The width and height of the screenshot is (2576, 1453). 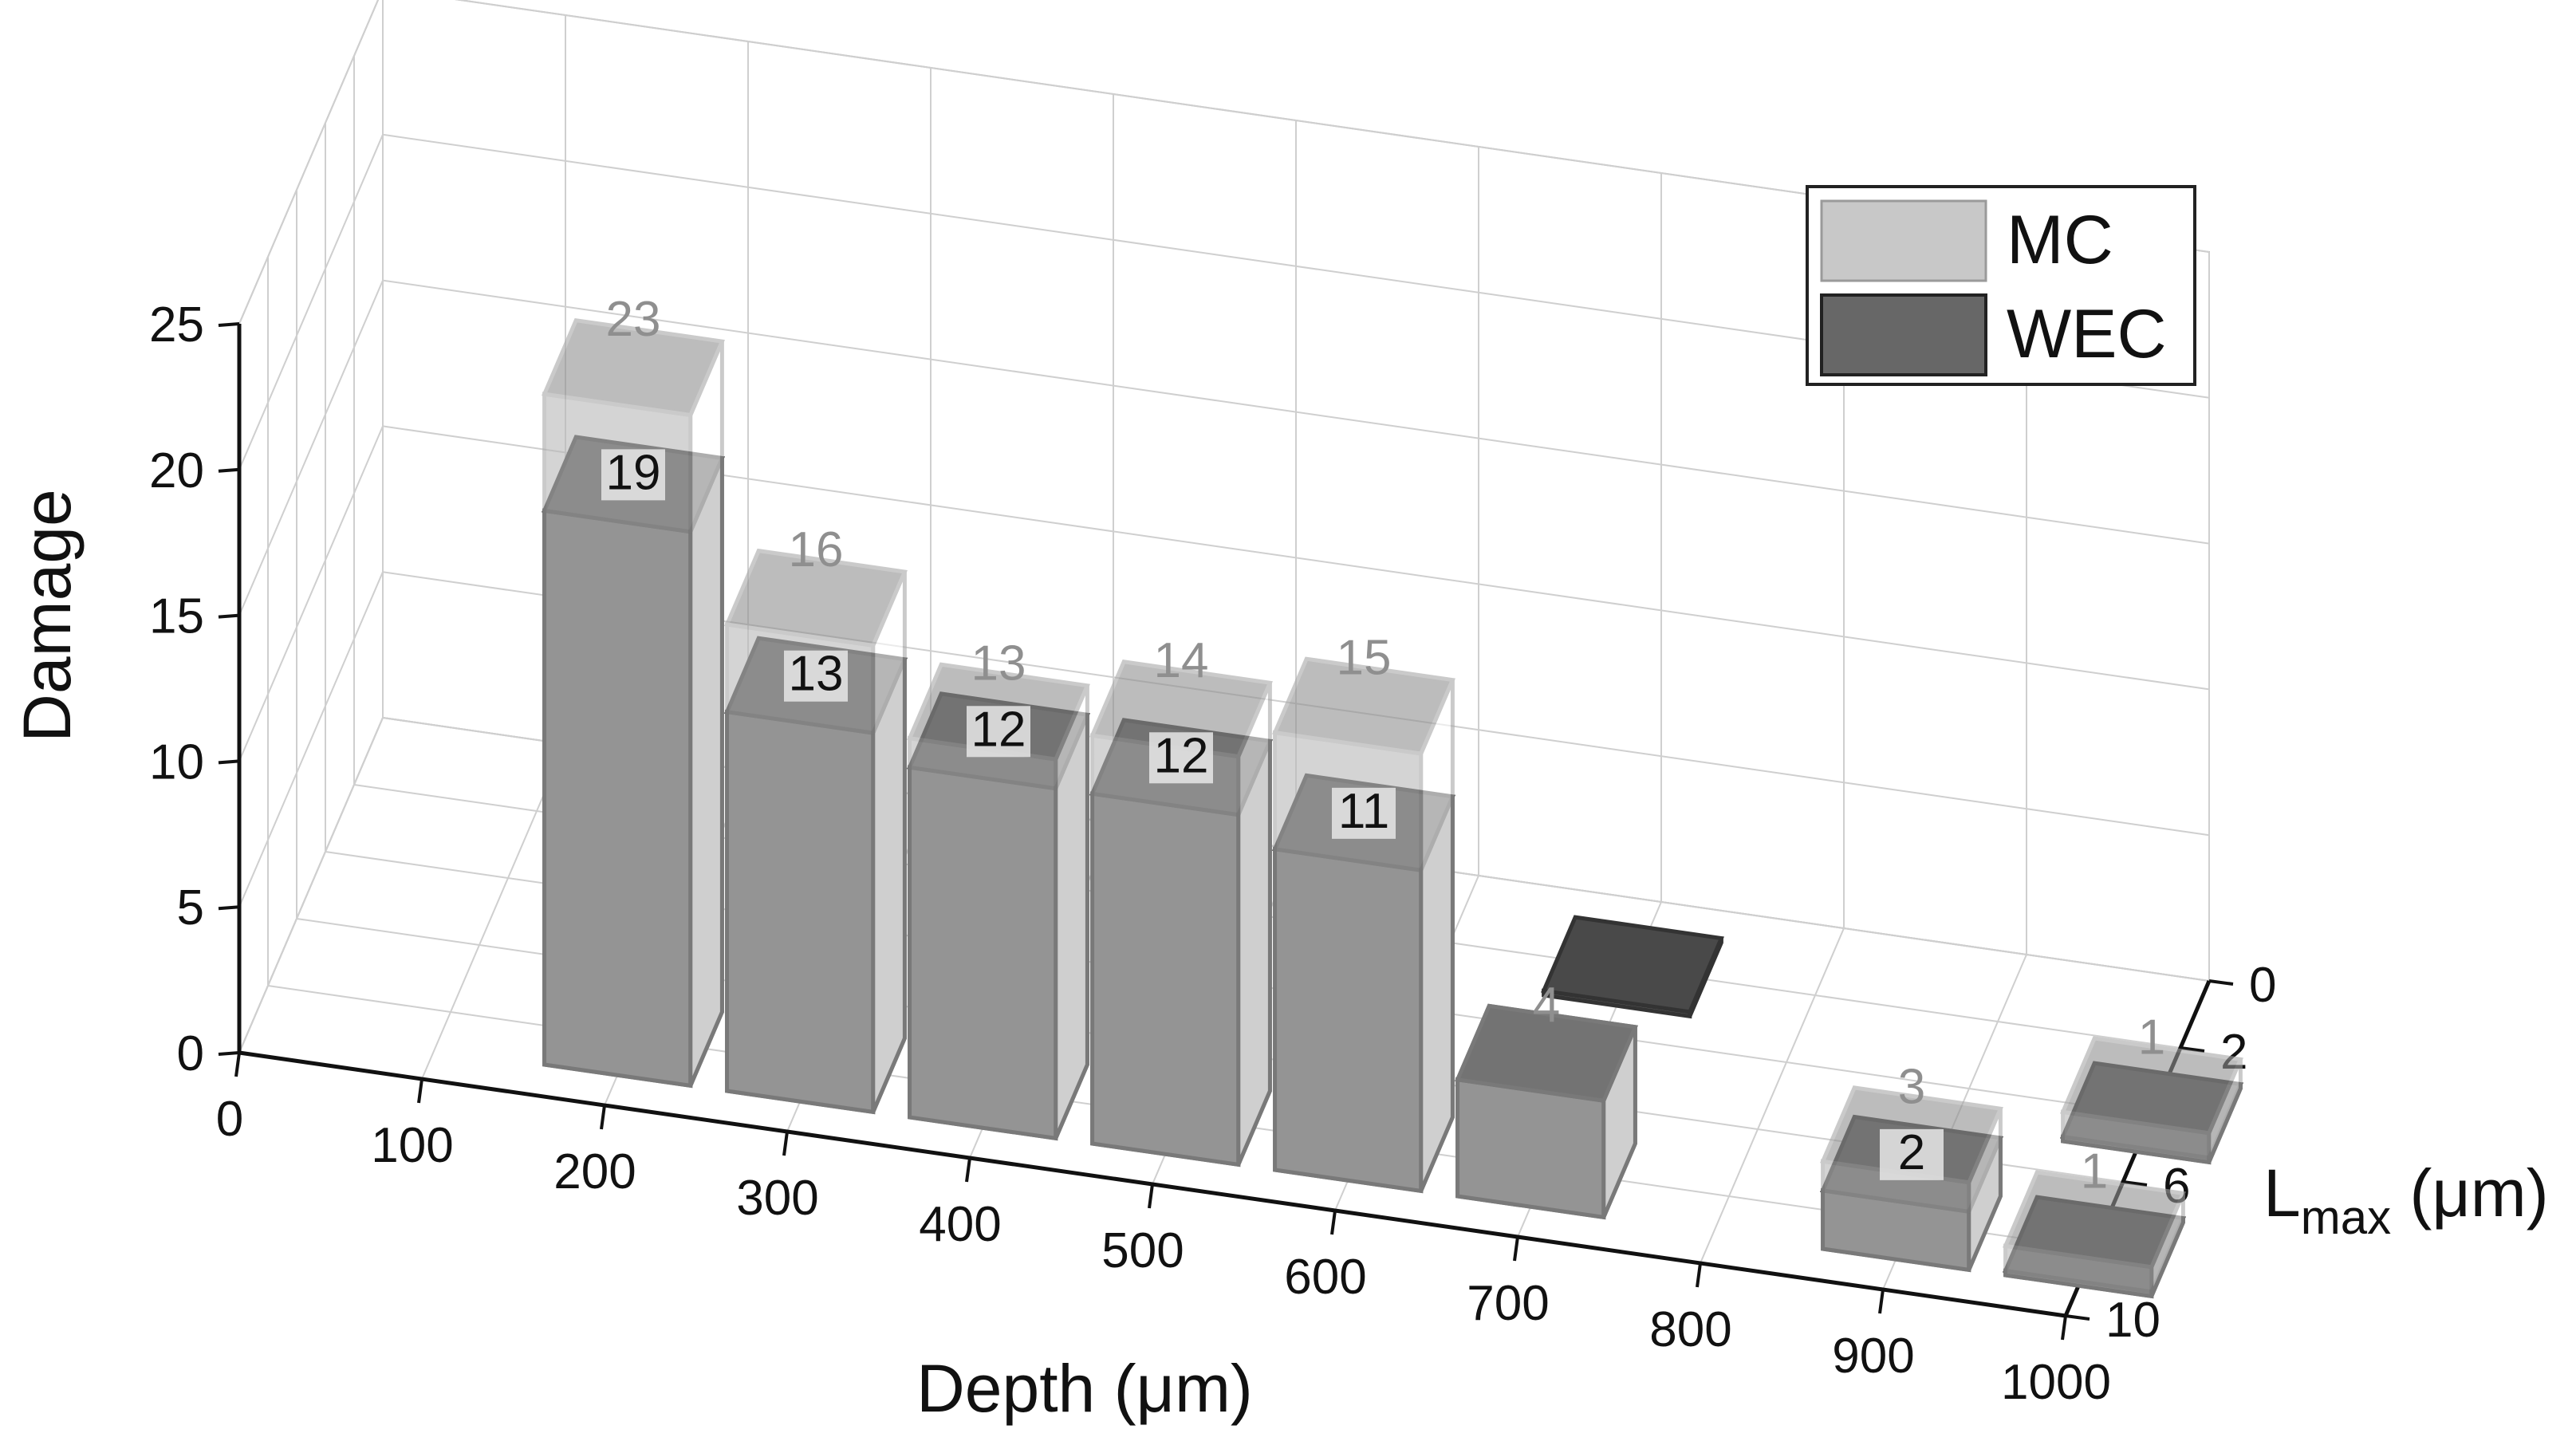 I want to click on y-tick-label: 0, so click(x=190, y=1053).